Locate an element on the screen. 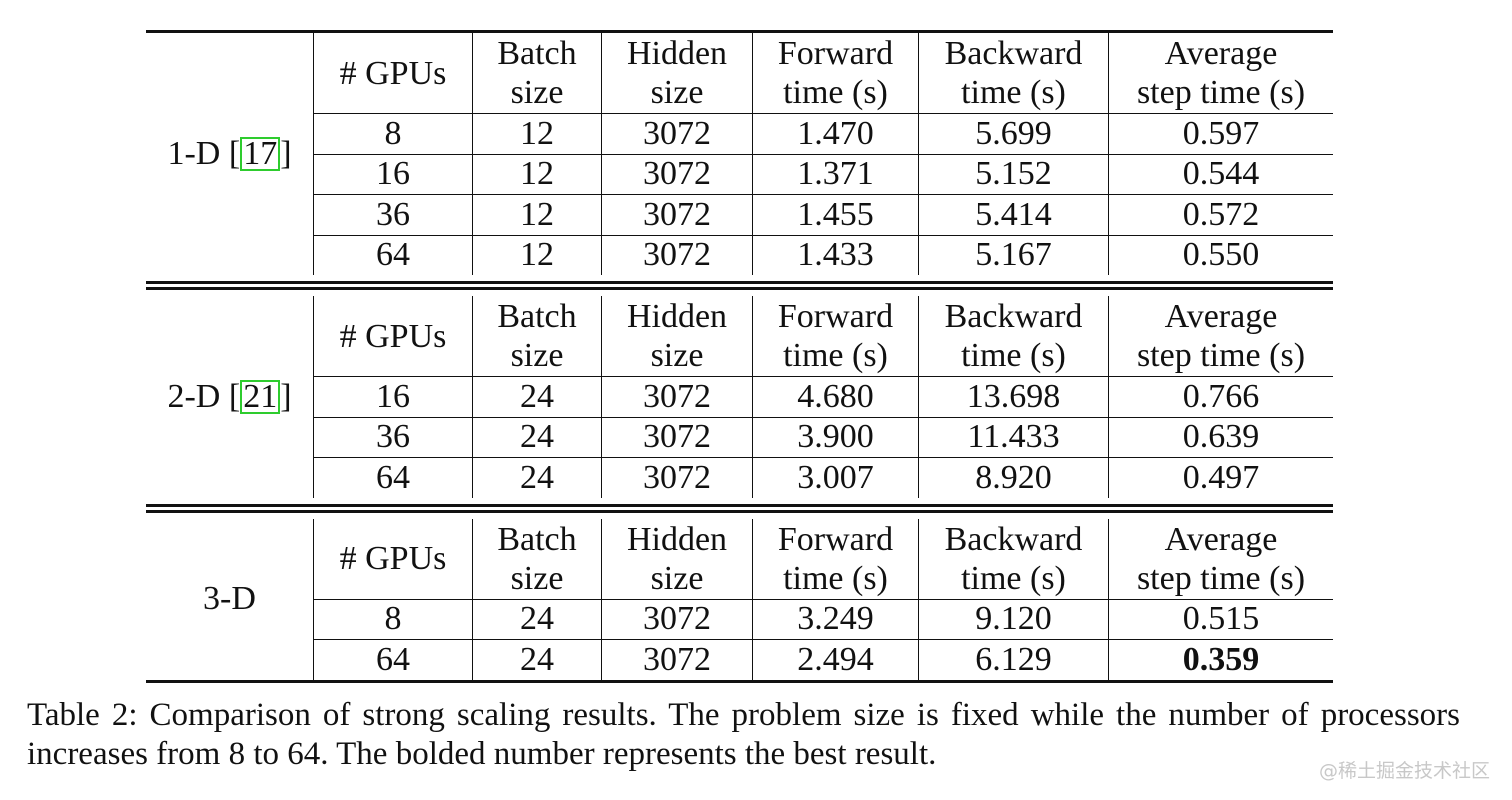  table-cell: 11.433 is located at coordinates (1013, 437).